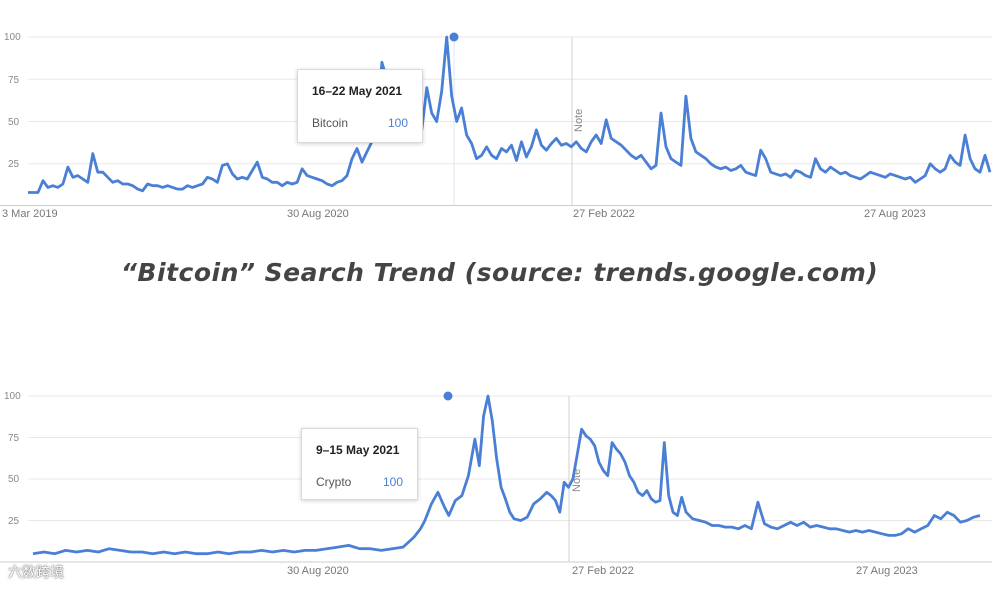 The height and width of the screenshot is (591, 999). I want to click on watermark: 六数跨境, so click(36, 573).